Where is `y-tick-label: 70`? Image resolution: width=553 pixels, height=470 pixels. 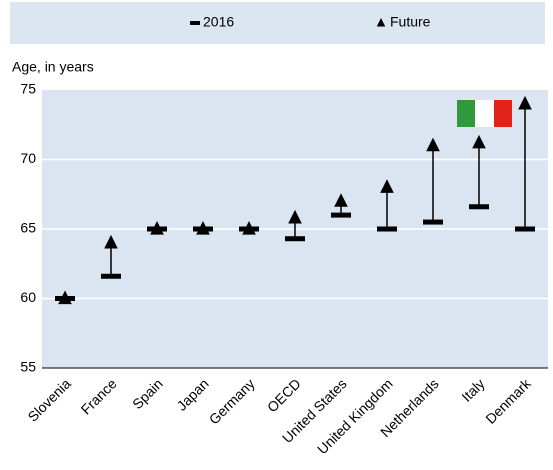
y-tick-label: 70 is located at coordinates (28, 158).